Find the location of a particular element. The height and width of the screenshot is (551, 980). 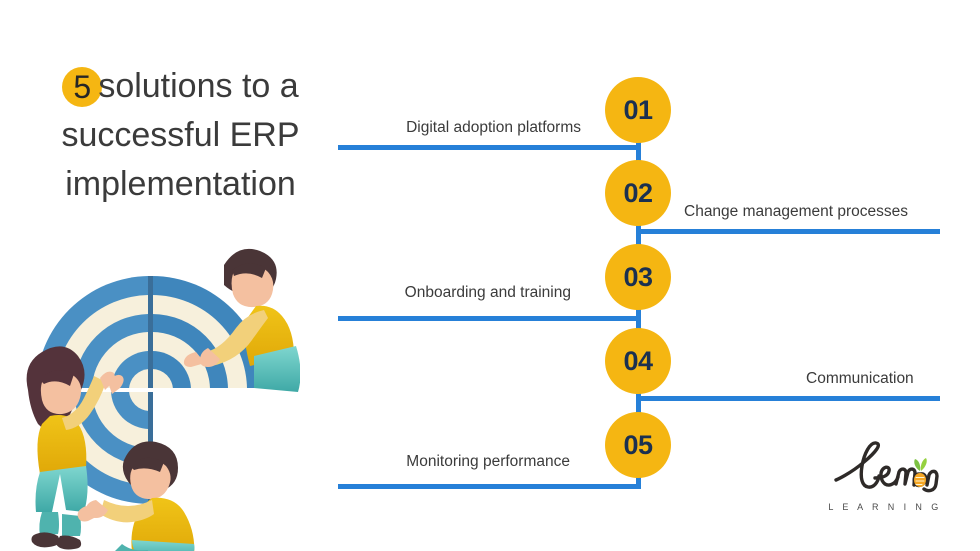

logo-wordmark-icon is located at coordinates (886, 467).